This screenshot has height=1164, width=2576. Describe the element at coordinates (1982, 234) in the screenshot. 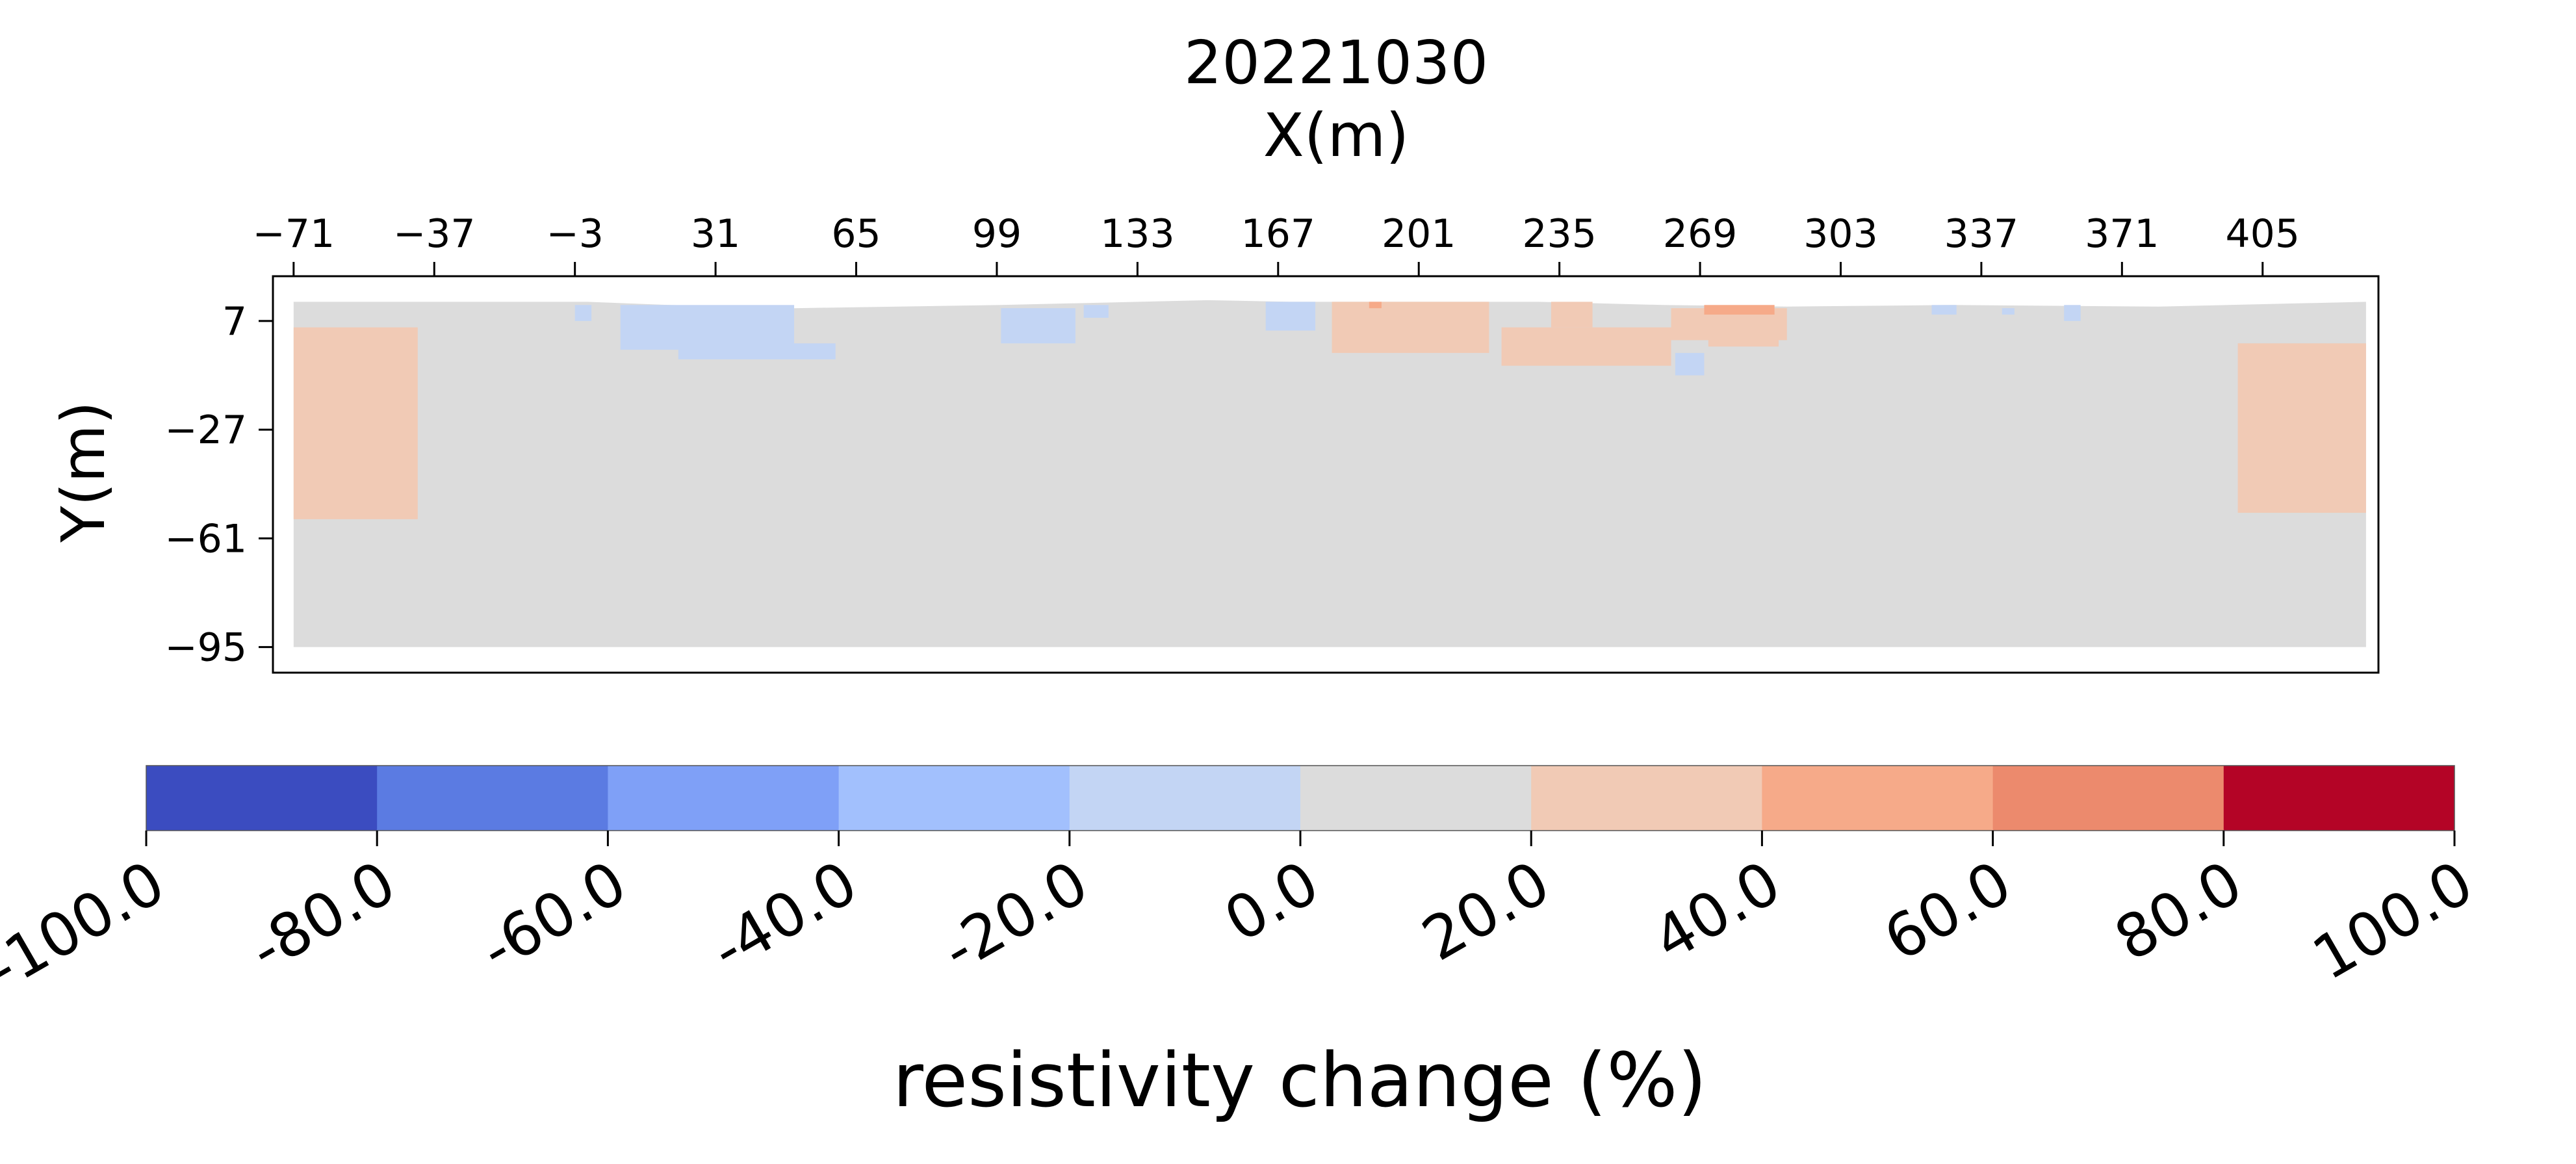

I see `x-tick-label: 337` at that location.